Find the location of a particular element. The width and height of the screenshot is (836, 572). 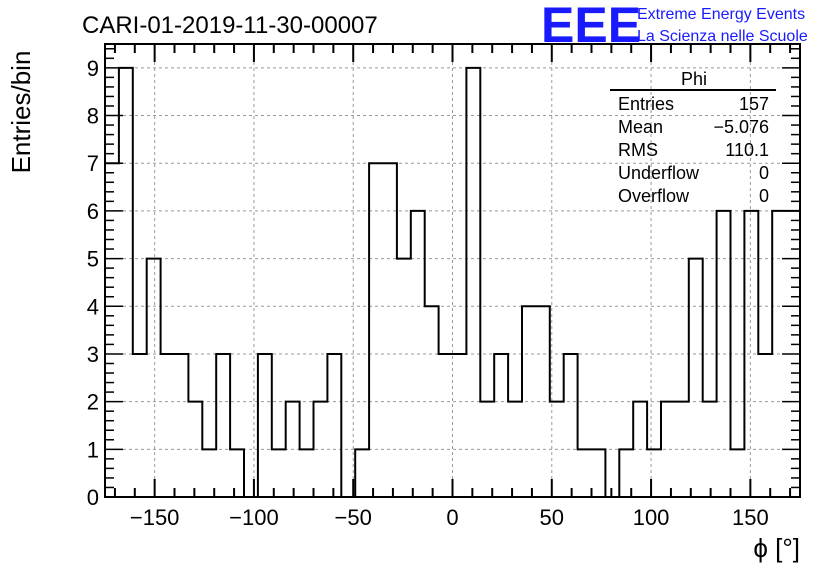

x-tick-label: −150 is located at coordinates (155, 517).